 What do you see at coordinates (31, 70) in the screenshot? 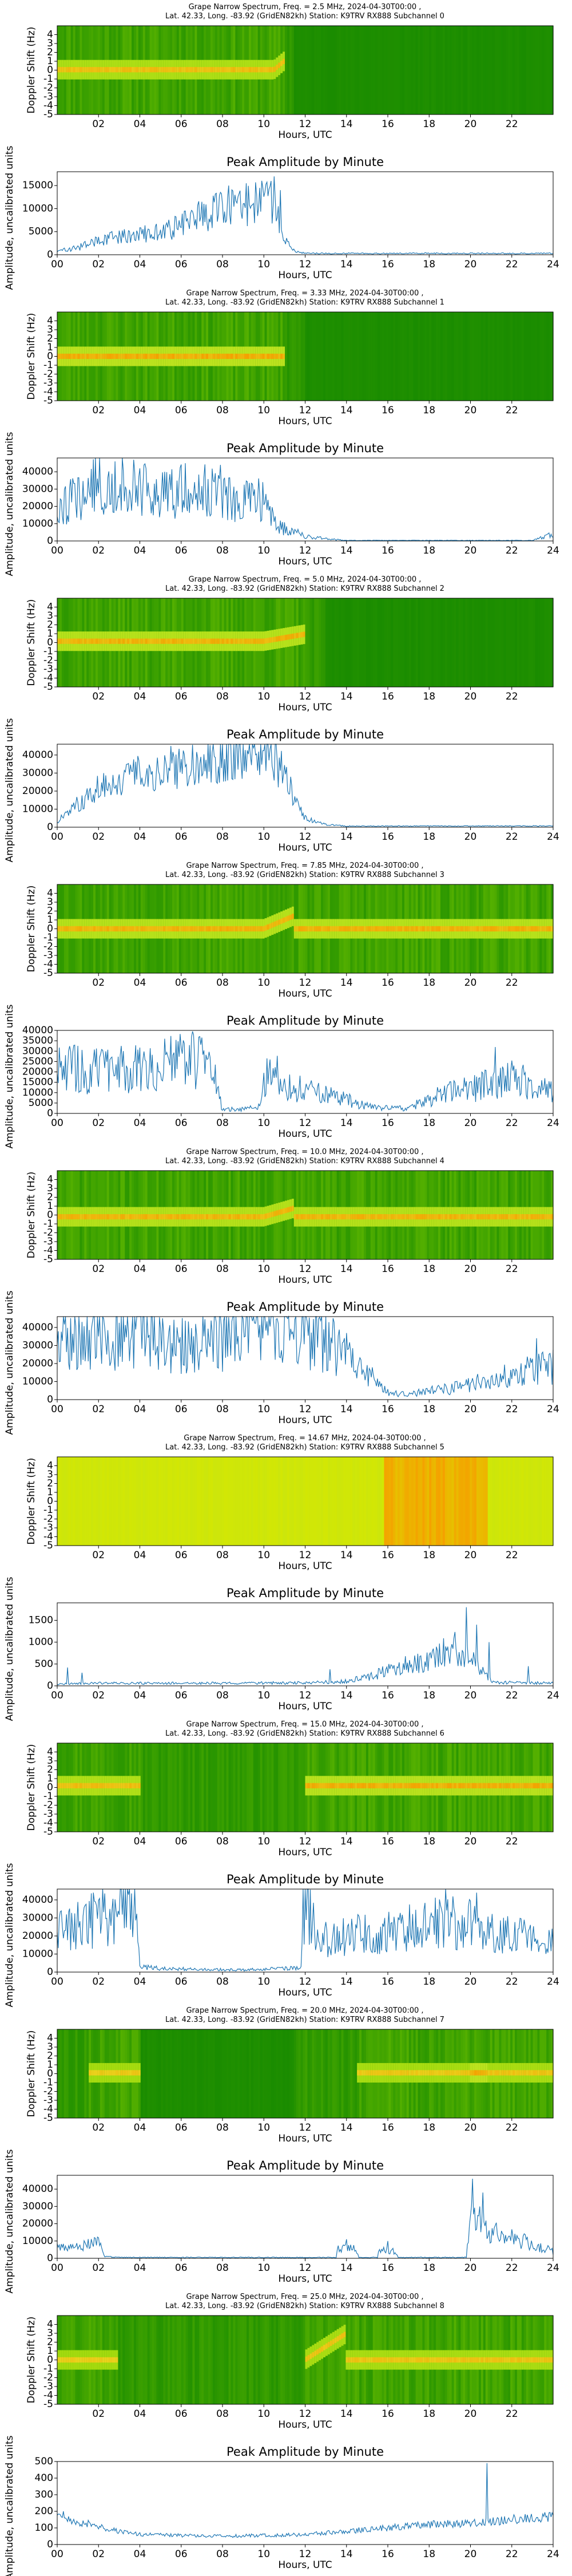
I see `spectrogram-ylabel: Doppler Shift (Hz)` at bounding box center [31, 70].